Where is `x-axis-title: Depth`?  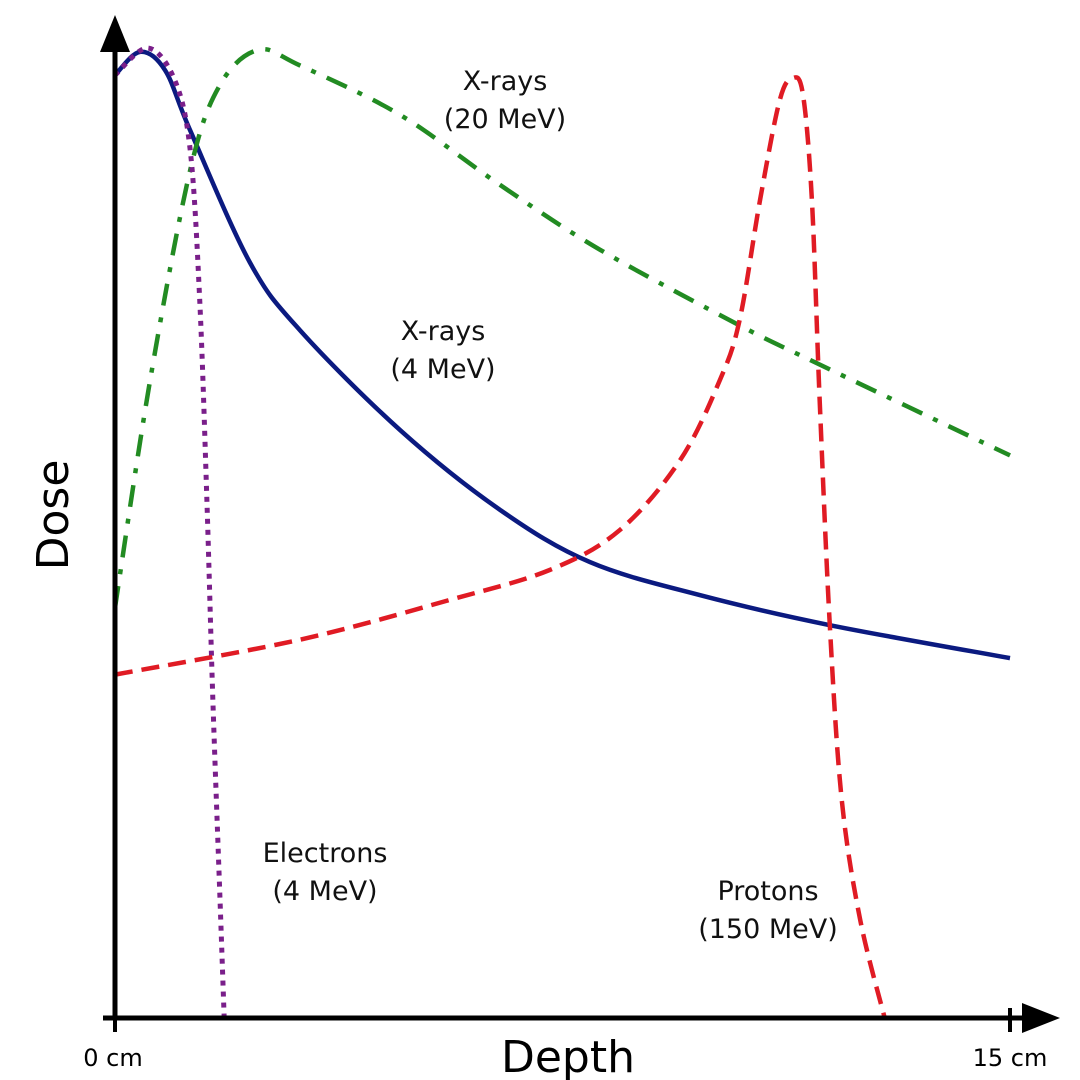 x-axis-title: Depth is located at coordinates (568, 1056).